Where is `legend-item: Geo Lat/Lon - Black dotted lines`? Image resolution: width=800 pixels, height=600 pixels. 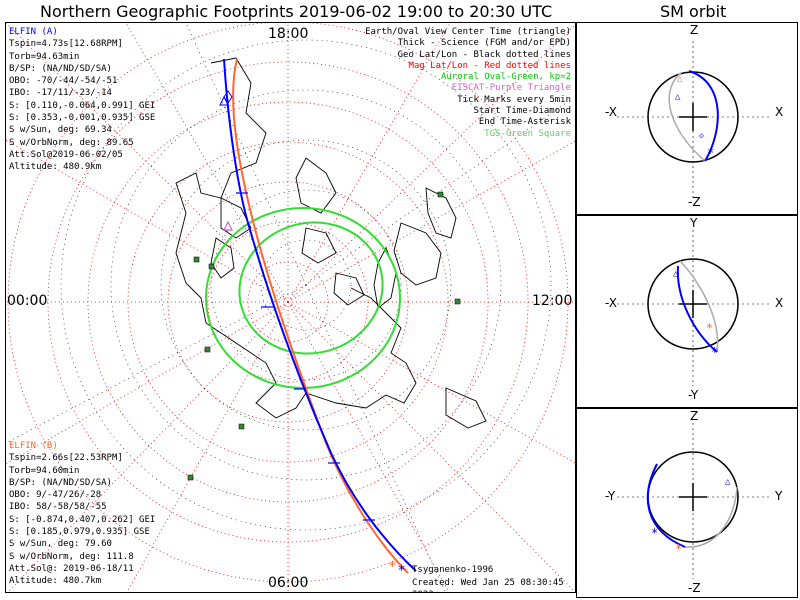 legend-item: Geo Lat/Lon - Black dotted lines is located at coordinates (484, 54).